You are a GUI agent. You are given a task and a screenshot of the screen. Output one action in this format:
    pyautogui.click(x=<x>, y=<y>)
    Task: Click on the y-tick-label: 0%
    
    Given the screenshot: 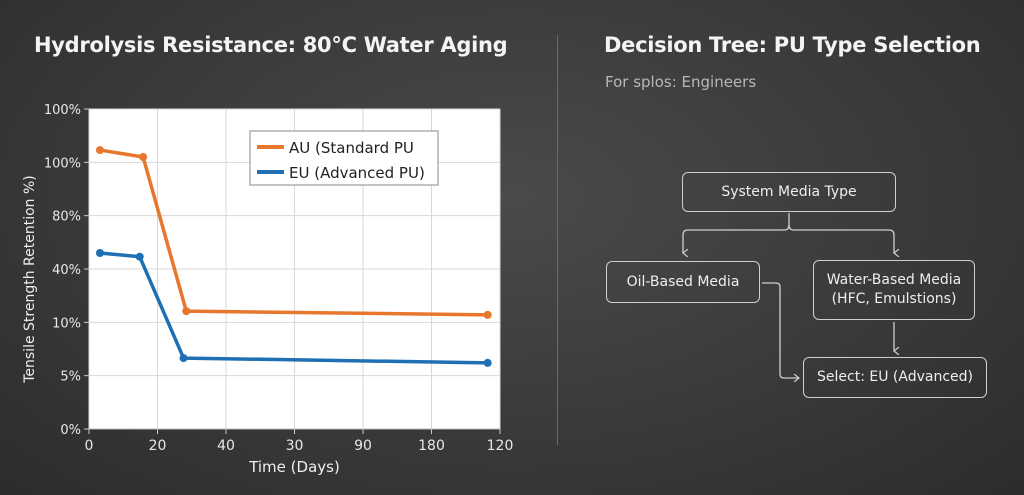 What is the action you would take?
    pyautogui.click(x=70, y=430)
    